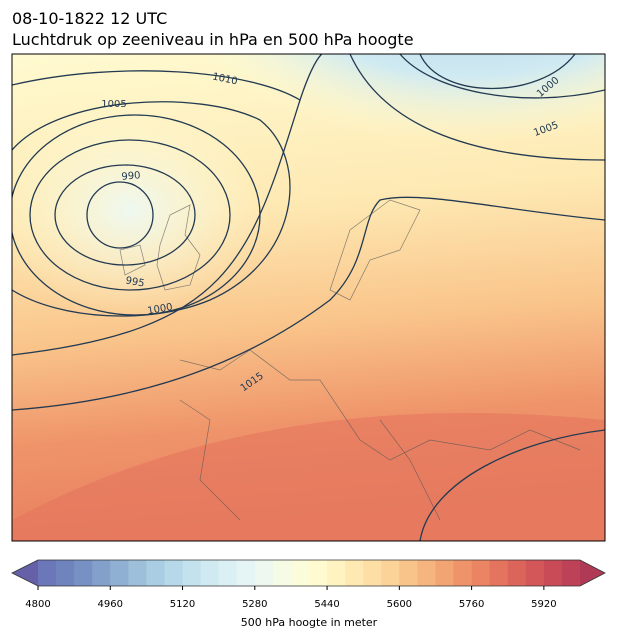  I want to click on isobar-label: 1010, so click(224, 79).